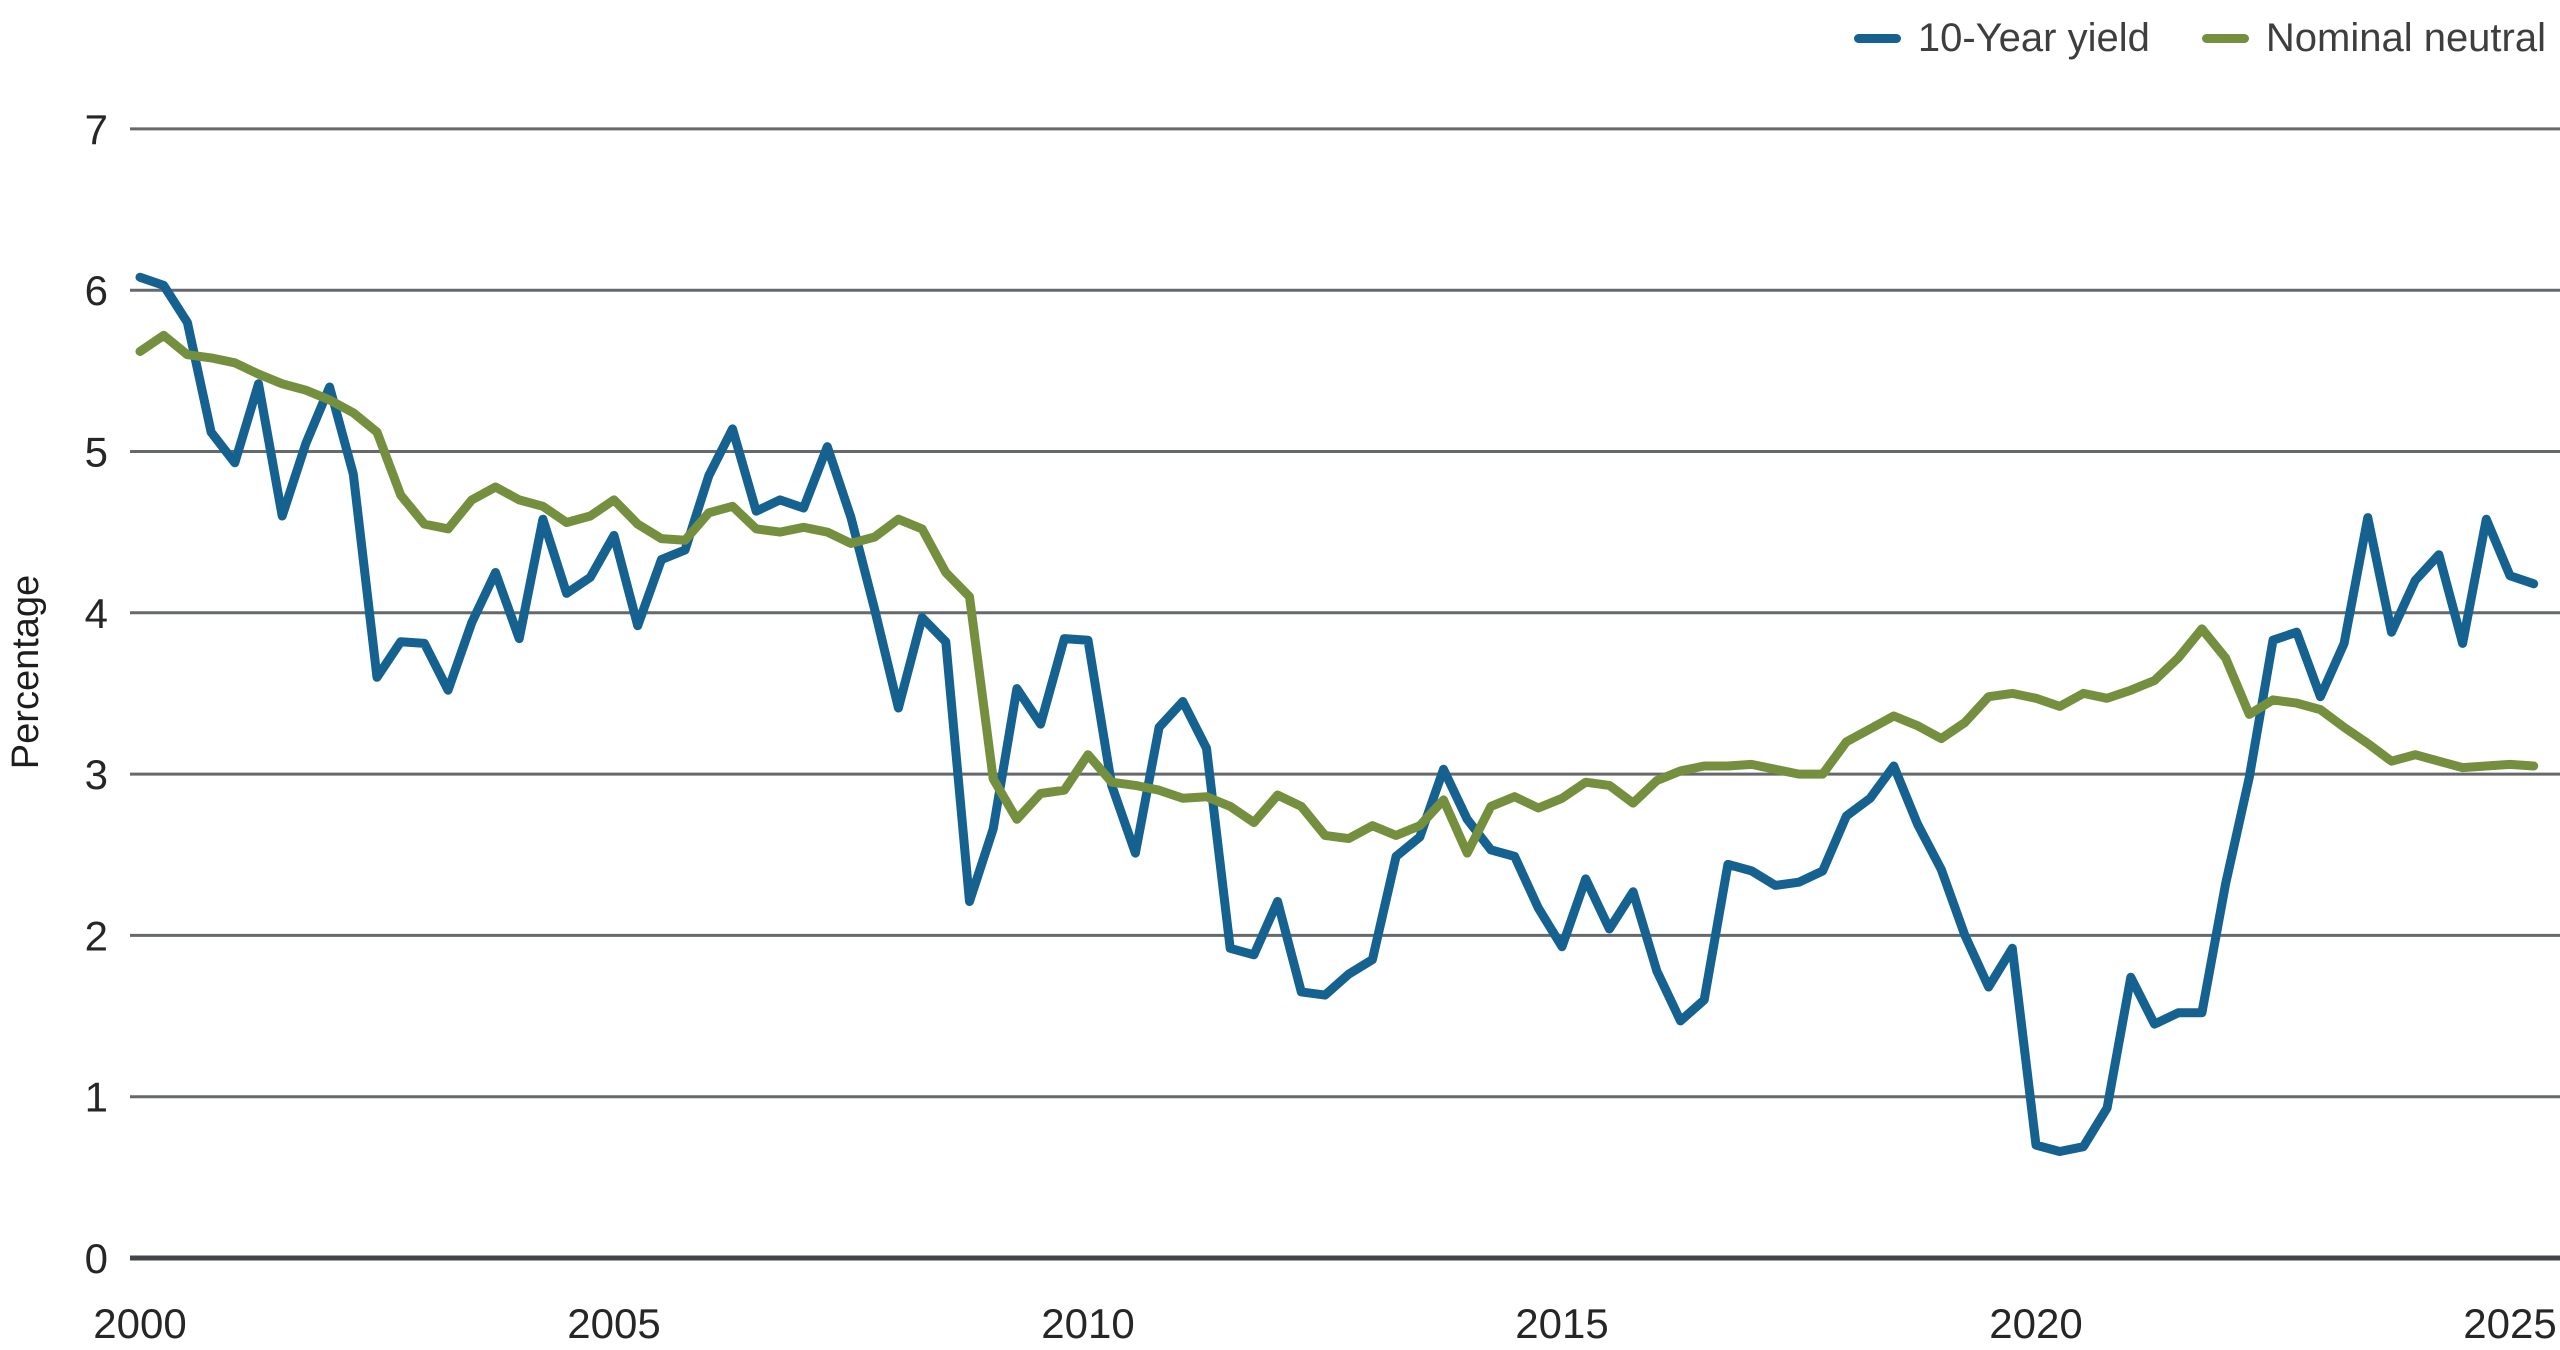  Describe the element at coordinates (26, 672) in the screenshot. I see `y-axis-title: Percentage` at that location.